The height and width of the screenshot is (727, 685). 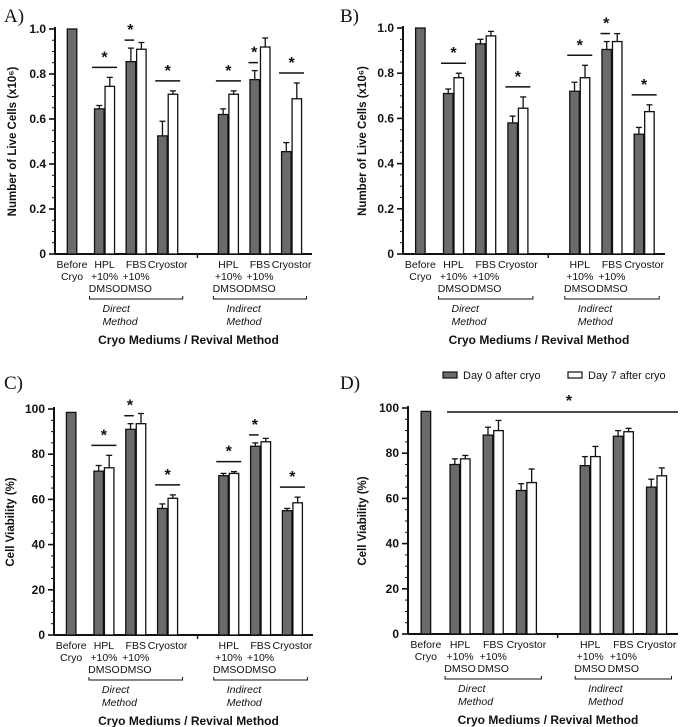 What do you see at coordinates (385, 118) in the screenshot?
I see `y-tick-label: 0.6` at bounding box center [385, 118].